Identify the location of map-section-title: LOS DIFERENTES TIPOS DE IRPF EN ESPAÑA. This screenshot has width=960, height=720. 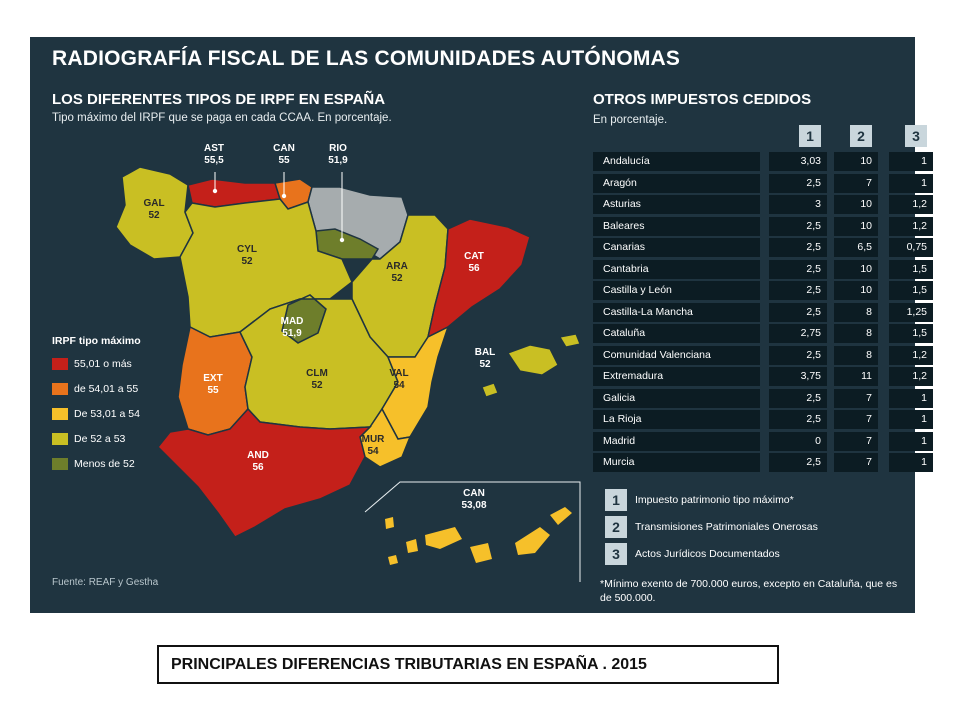
(219, 99).